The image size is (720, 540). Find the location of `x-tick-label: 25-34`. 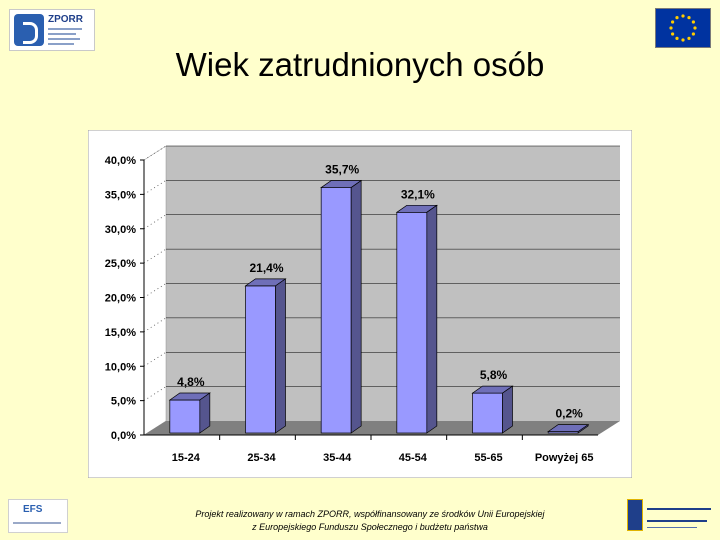

x-tick-label: 25-34 is located at coordinates (261, 458).